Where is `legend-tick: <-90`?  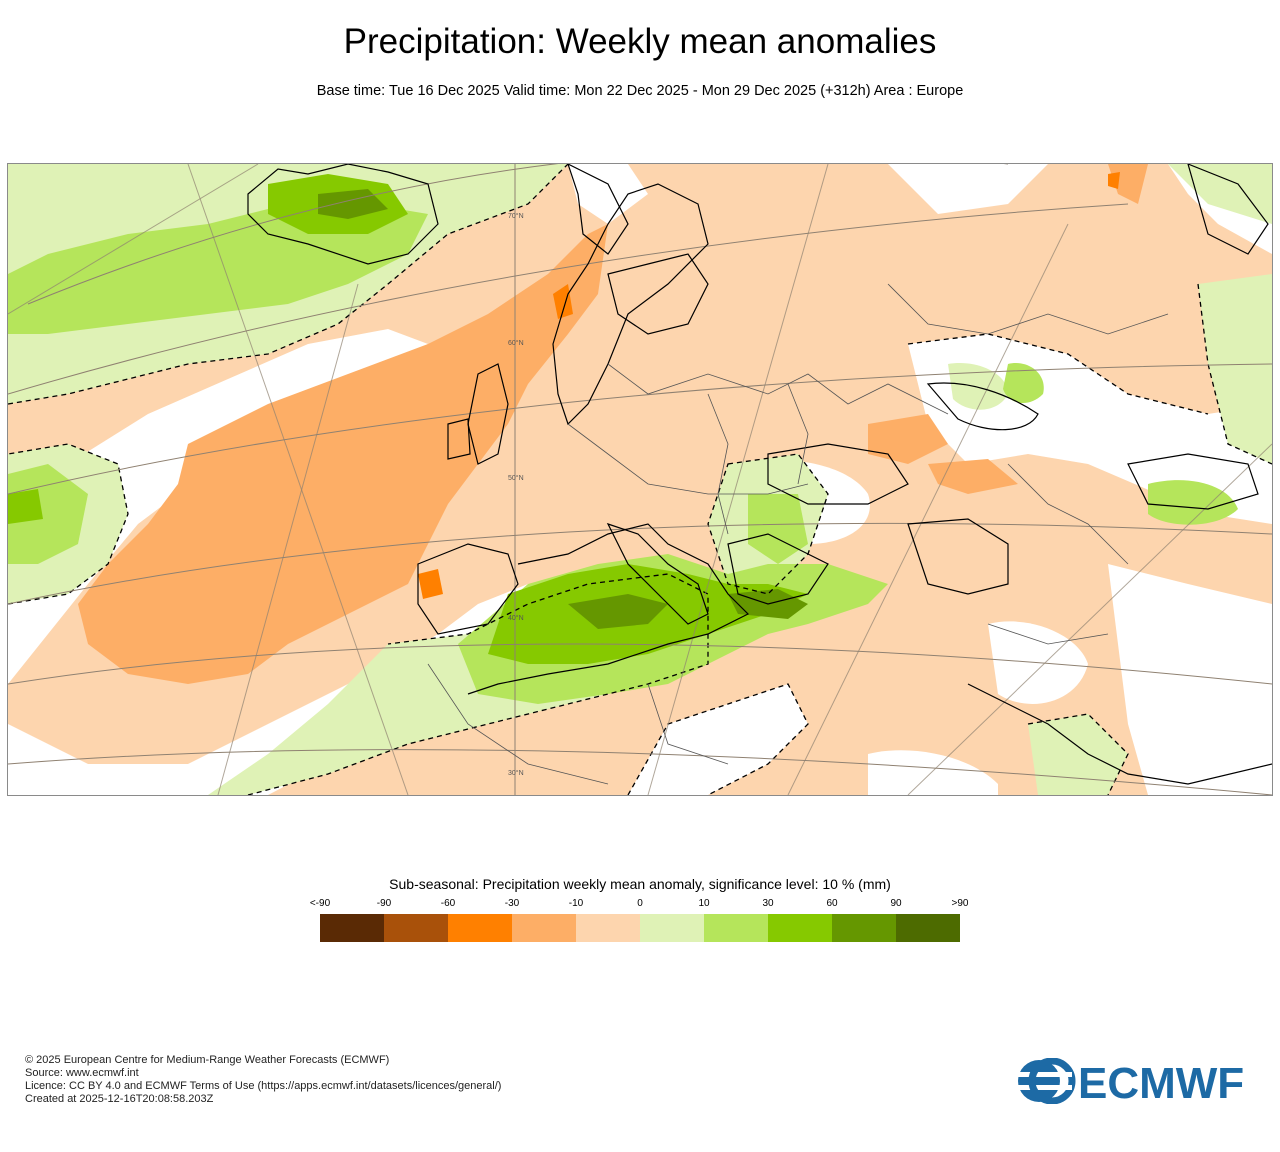 legend-tick: <-90 is located at coordinates (320, 903).